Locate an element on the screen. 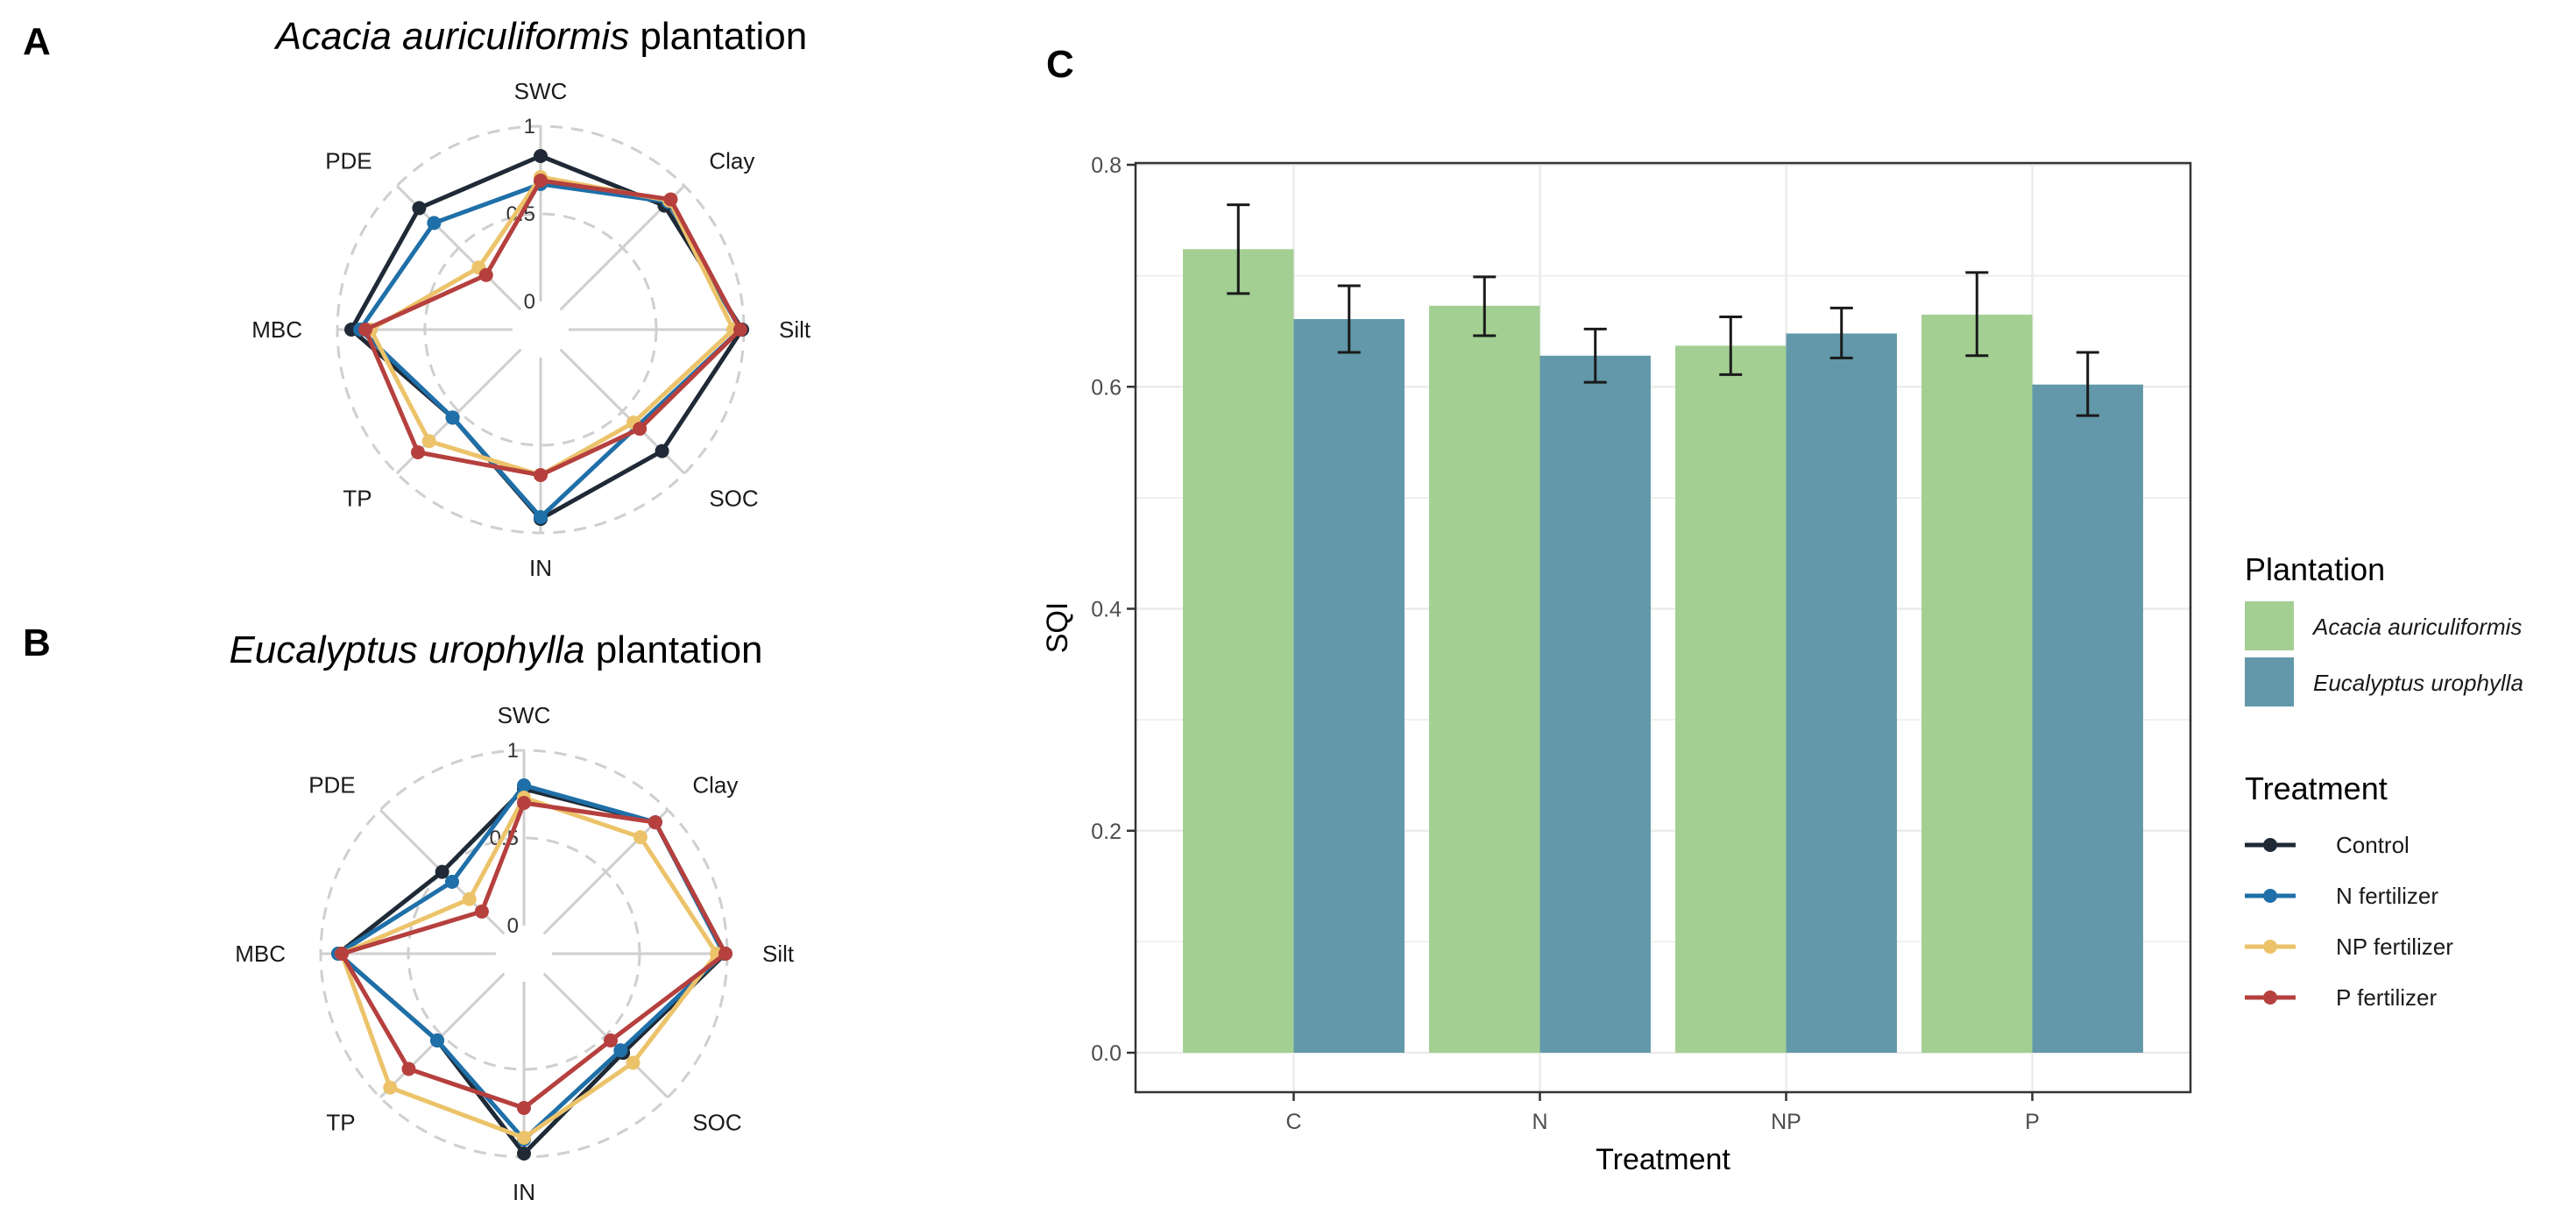  error-bar-acacia-np is located at coordinates (1731, 345).